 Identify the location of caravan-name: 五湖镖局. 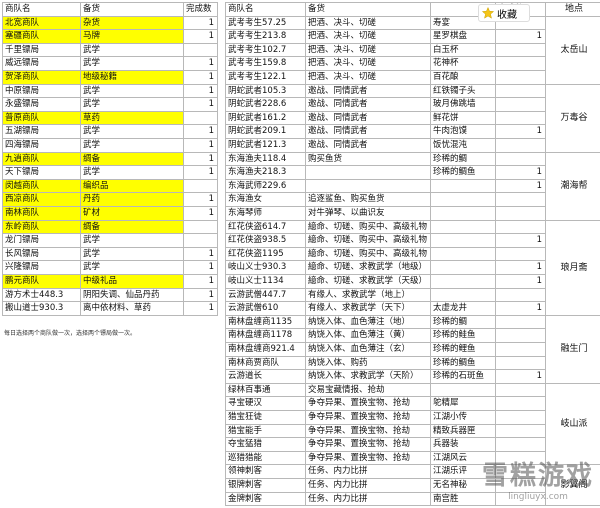
(41, 131).